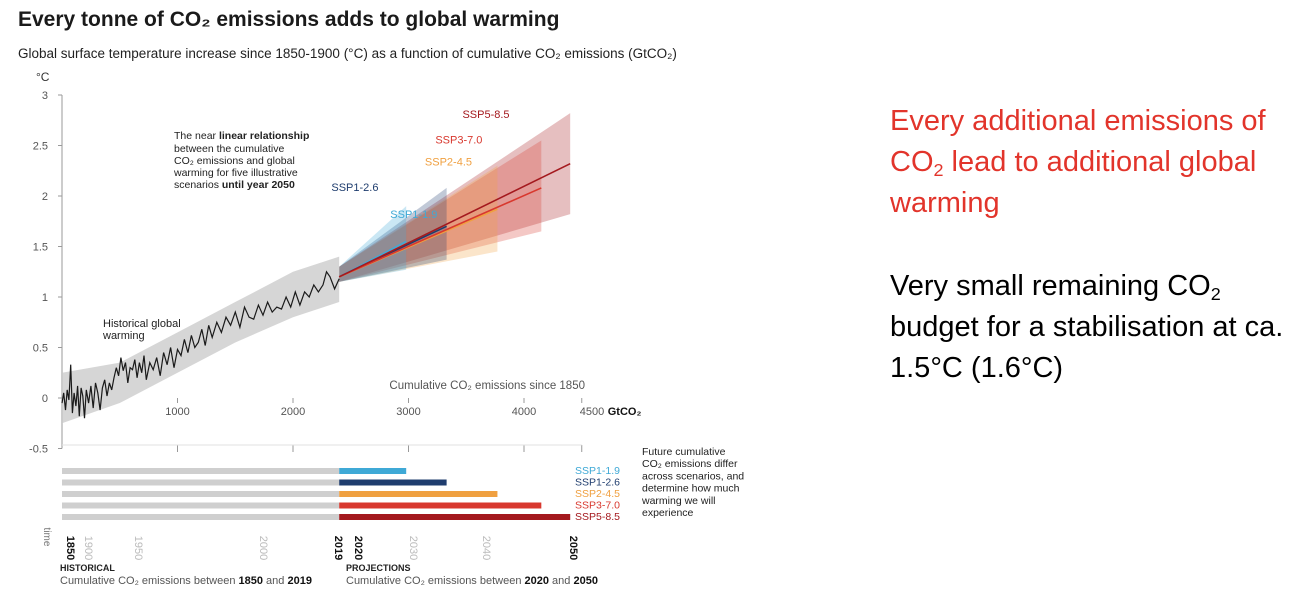  Describe the element at coordinates (408, 412) in the screenshot. I see `x-tick-label: 3000` at that location.